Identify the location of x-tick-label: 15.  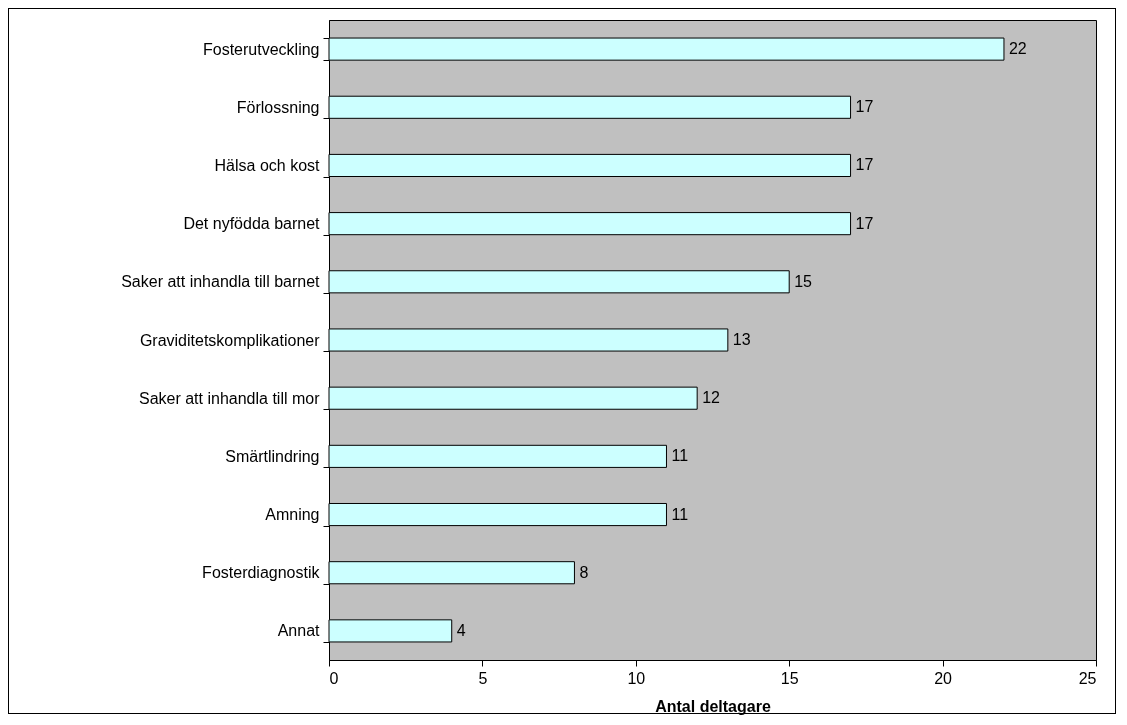
(789, 678).